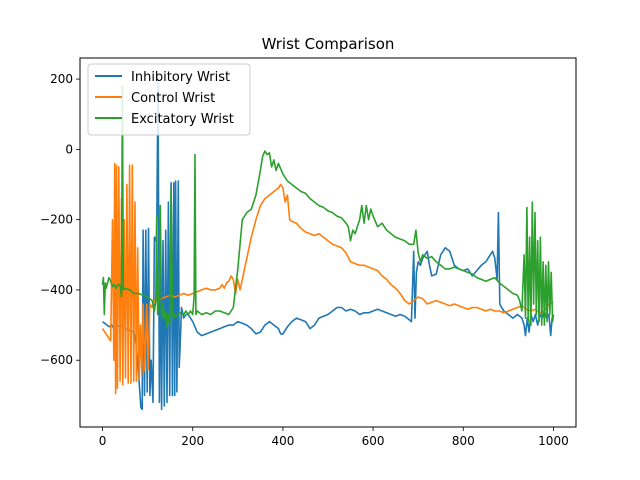 This screenshot has height=480, width=640. What do you see at coordinates (180, 77) in the screenshot?
I see `legend-label: Inhibitory Wrist` at bounding box center [180, 77].